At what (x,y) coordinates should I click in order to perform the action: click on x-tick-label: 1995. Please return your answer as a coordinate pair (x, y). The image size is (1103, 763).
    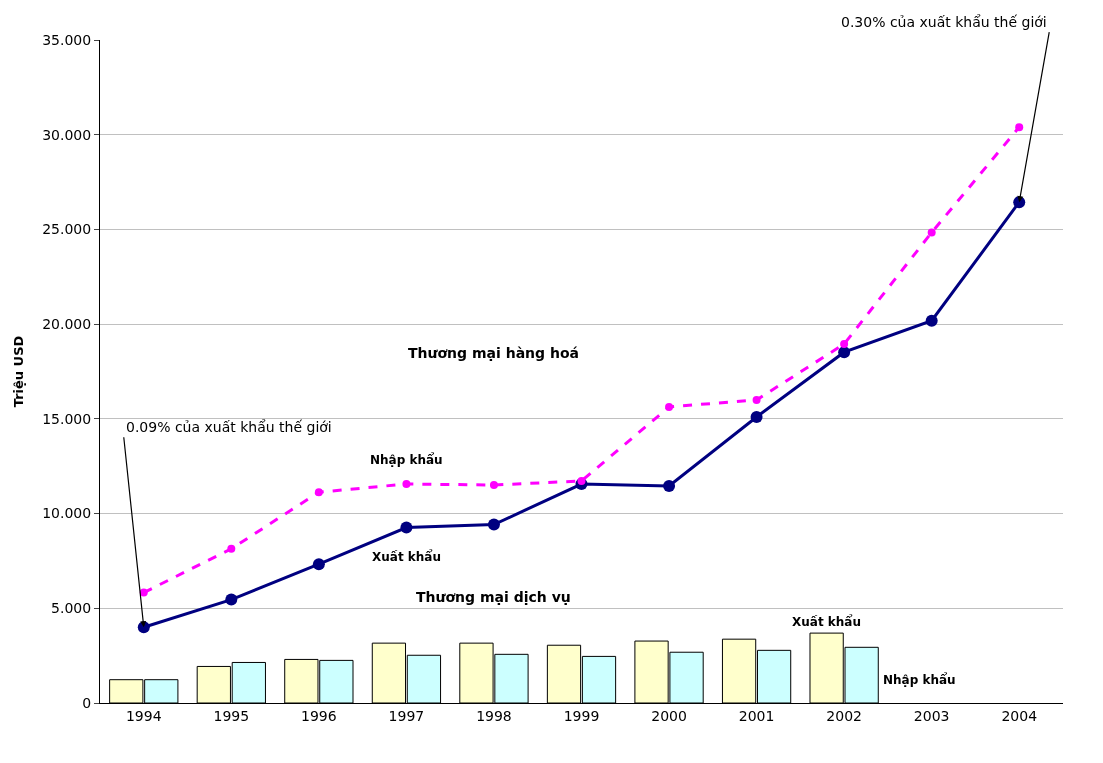
    Looking at the image, I should click on (231, 715).